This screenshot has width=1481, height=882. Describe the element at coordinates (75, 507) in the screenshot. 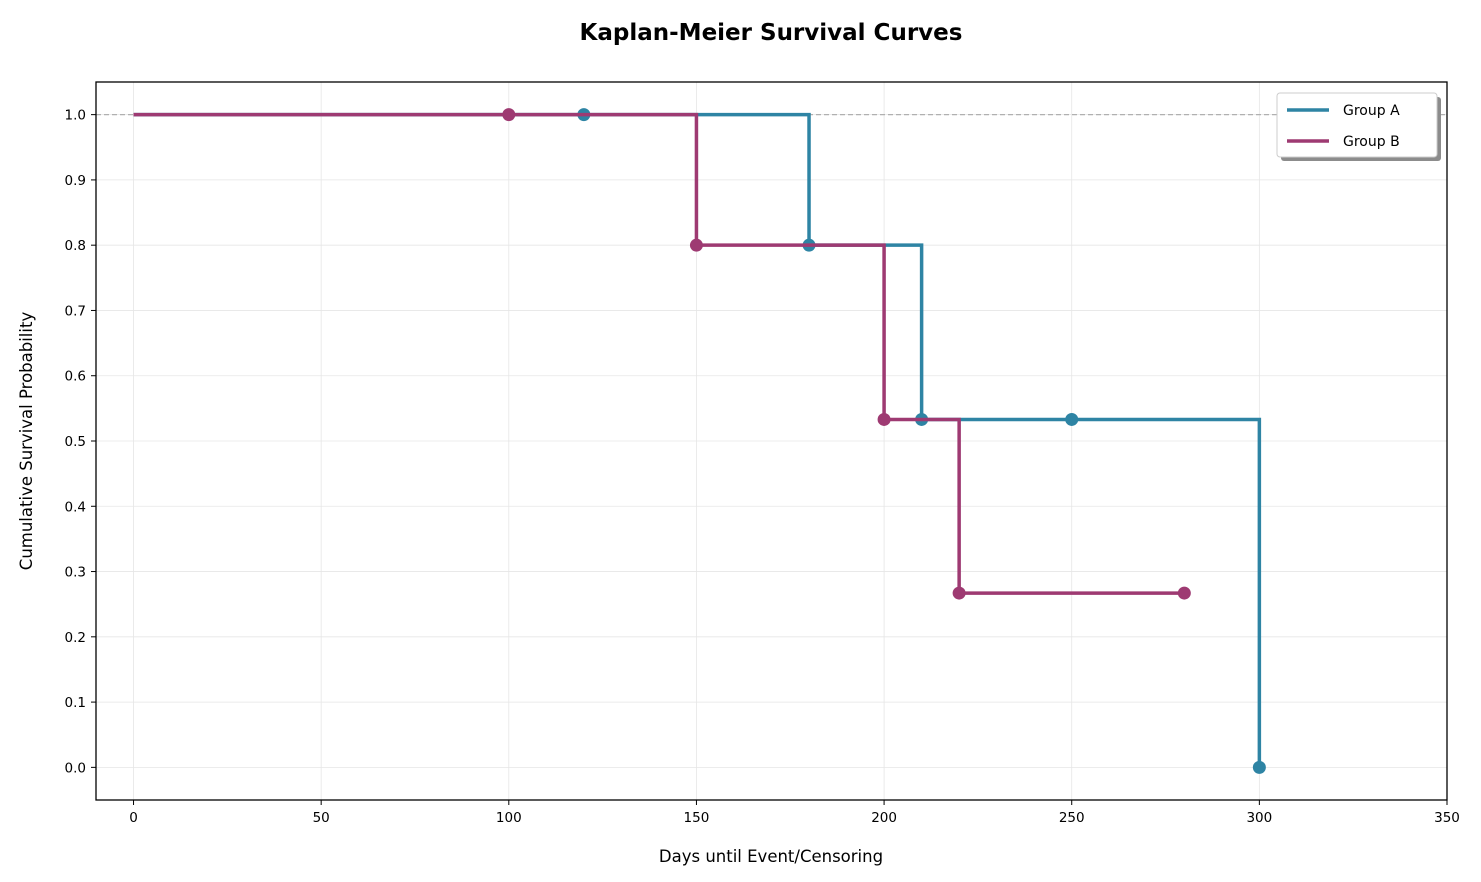

I see `y-tick-label: 0.4` at that location.